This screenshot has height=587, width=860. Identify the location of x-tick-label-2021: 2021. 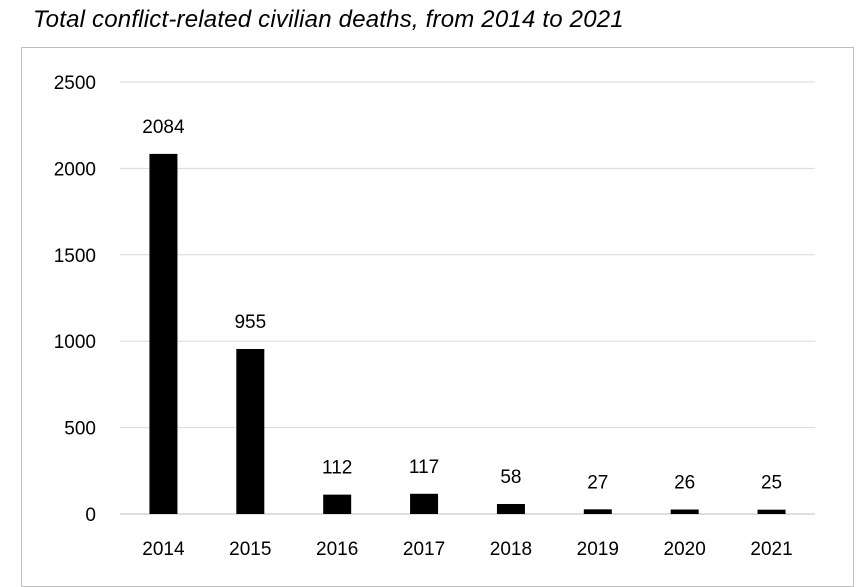
(771, 549).